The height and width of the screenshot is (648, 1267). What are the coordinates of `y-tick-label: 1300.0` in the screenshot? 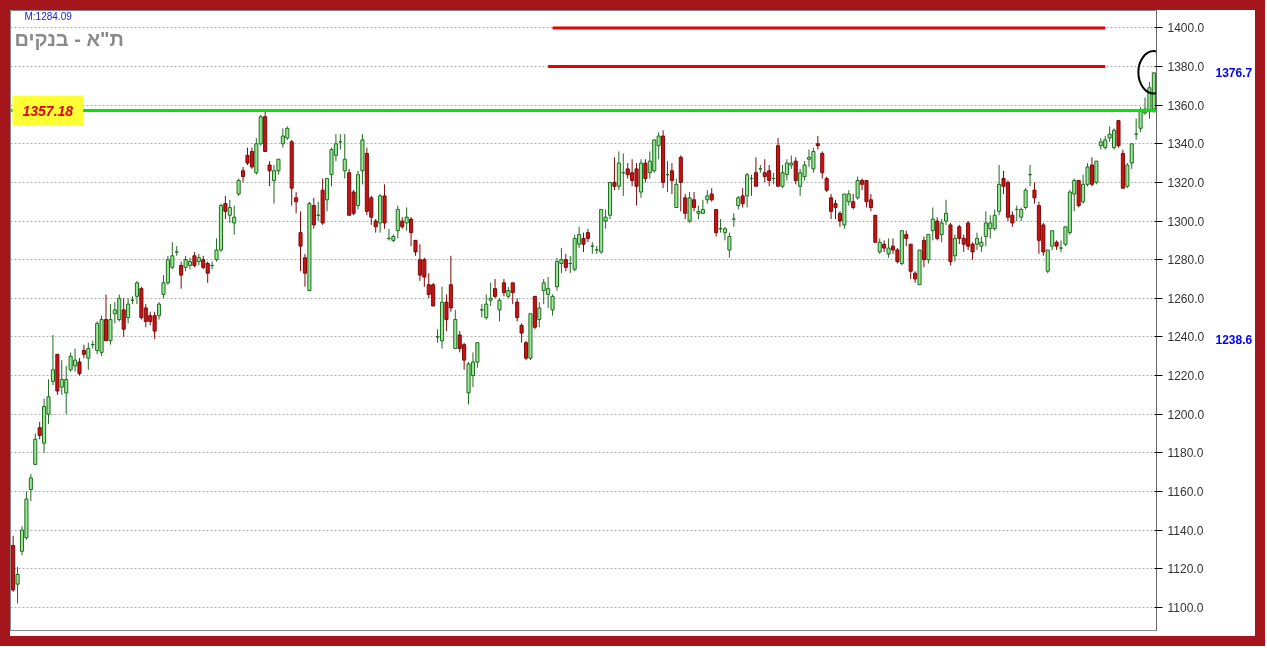 It's located at (1186, 221).